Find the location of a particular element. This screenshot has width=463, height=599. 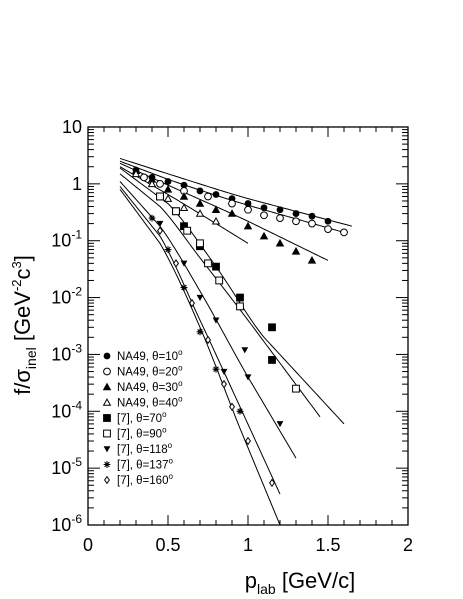

x-tick-label: 0 is located at coordinates (88, 545).